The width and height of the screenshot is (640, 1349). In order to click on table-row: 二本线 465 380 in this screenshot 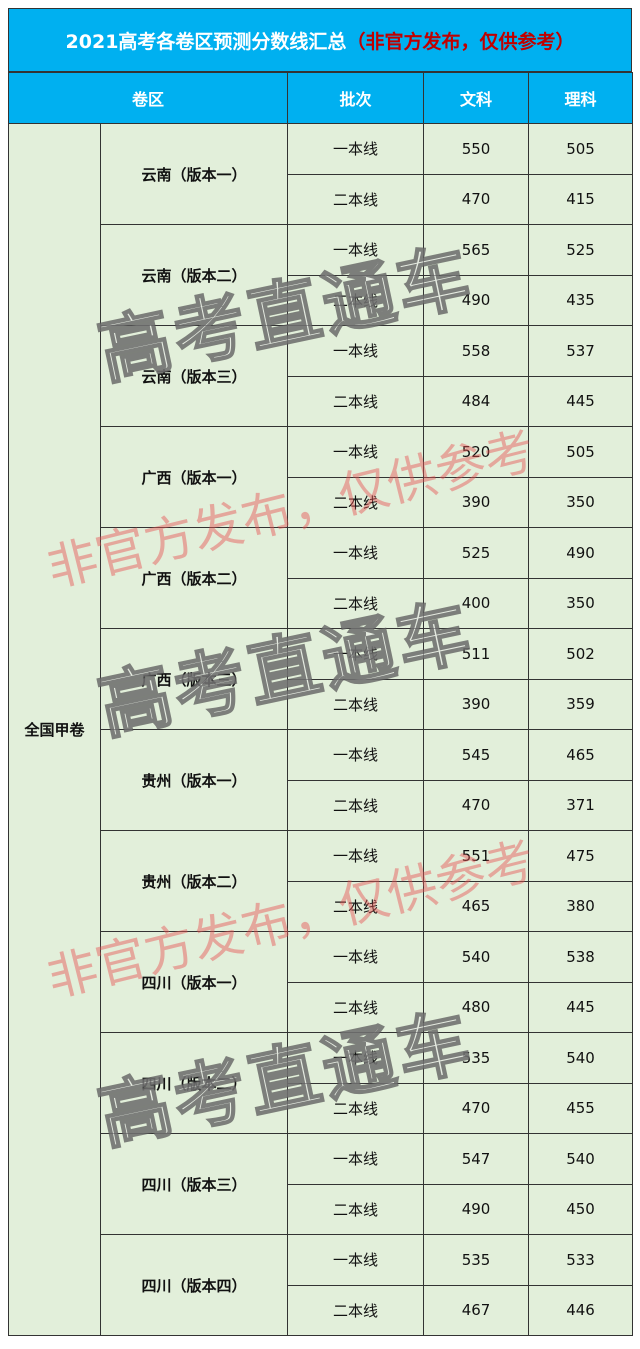, I will do `click(321, 906)`.